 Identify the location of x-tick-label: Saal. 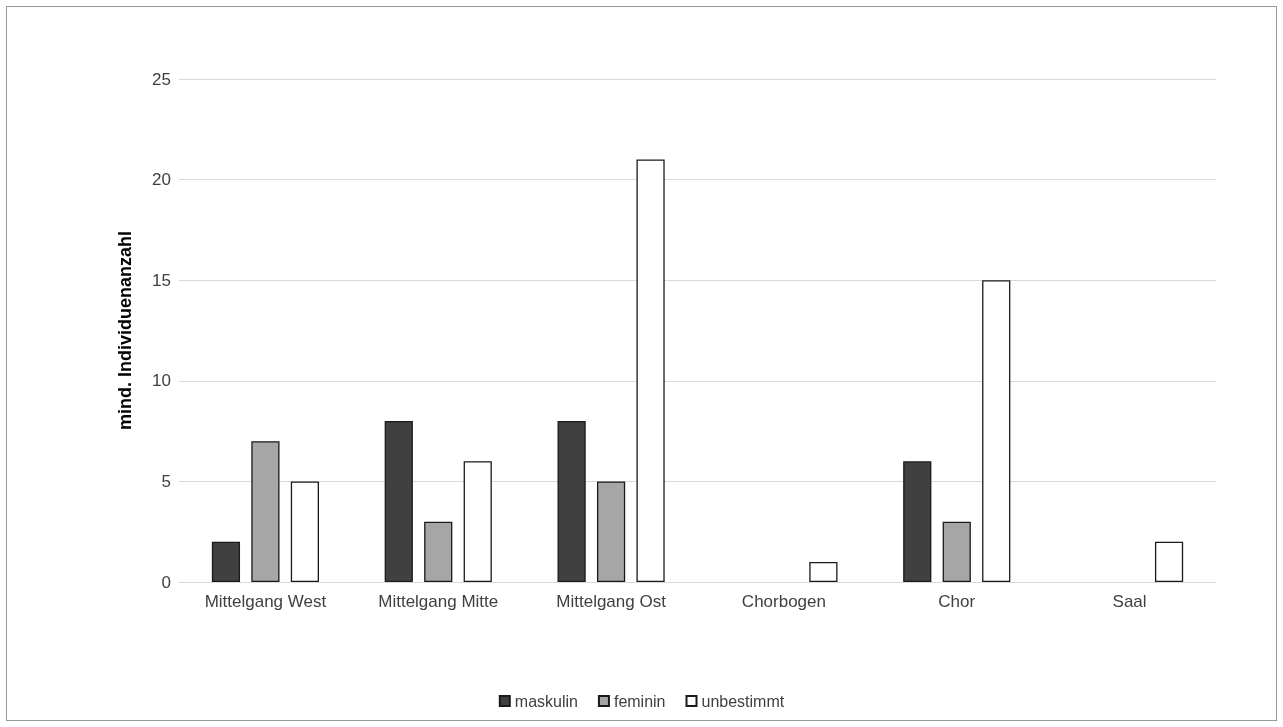
(1129, 601).